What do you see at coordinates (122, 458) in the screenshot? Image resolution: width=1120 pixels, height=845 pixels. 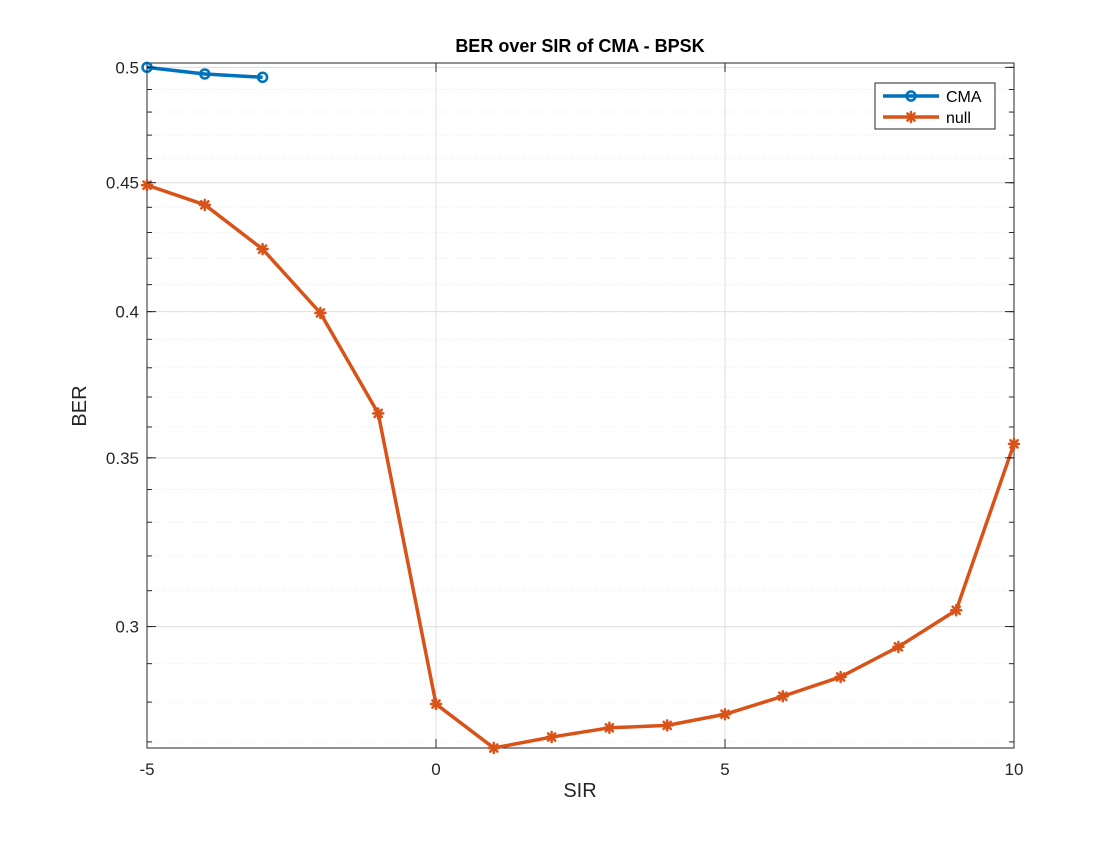 I see `y-tick-label: 0.35` at bounding box center [122, 458].